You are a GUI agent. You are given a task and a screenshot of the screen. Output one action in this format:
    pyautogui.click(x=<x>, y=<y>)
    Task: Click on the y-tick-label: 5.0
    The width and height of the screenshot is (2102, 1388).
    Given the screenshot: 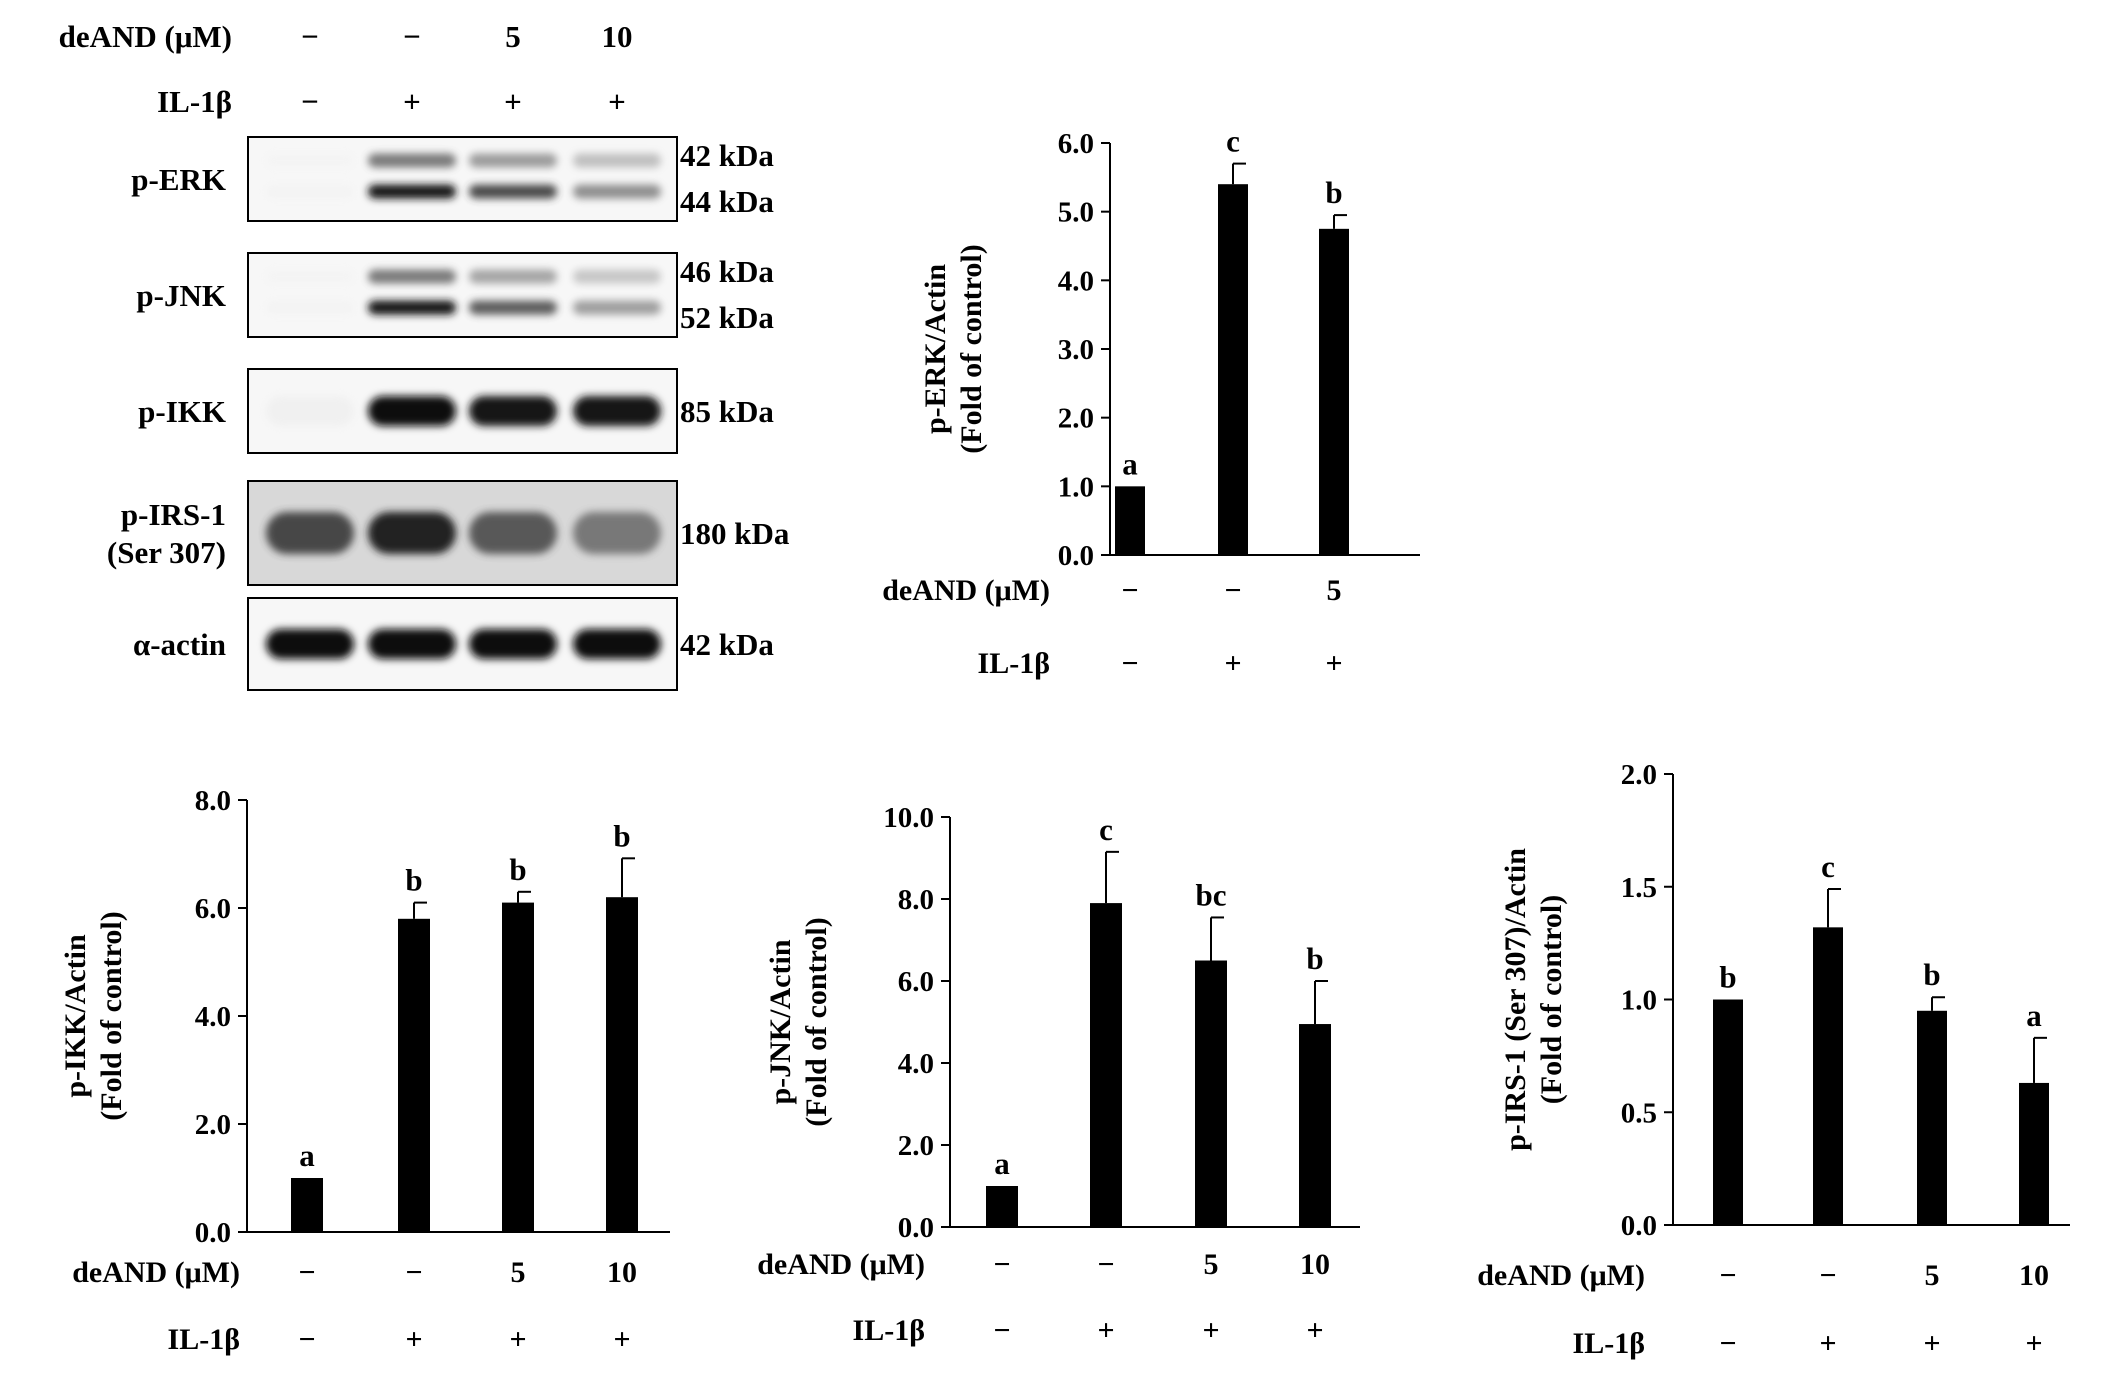 What is the action you would take?
    pyautogui.click(x=1076, y=213)
    